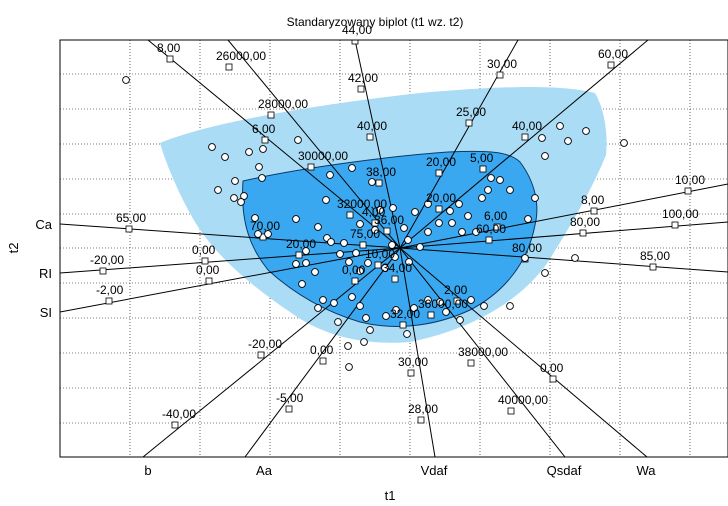 The width and height of the screenshot is (728, 506). I want to click on tick-label: 6,00, so click(496, 216).